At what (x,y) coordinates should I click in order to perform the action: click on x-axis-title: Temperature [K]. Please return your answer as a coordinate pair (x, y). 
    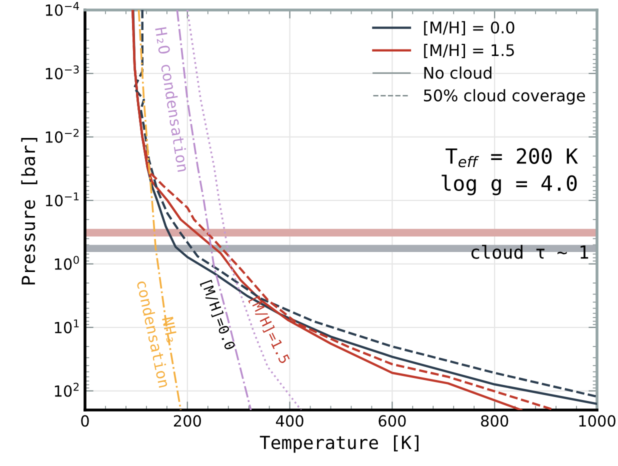
    Looking at the image, I should click on (339, 444).